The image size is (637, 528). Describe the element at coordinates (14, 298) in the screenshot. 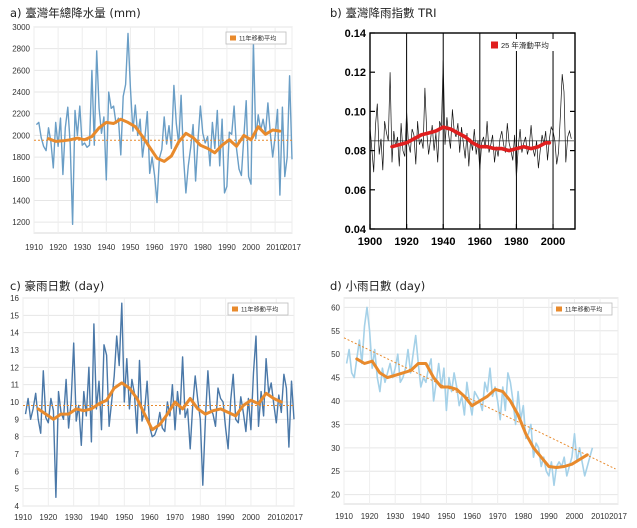

I see `y-tick-label: 16` at that location.